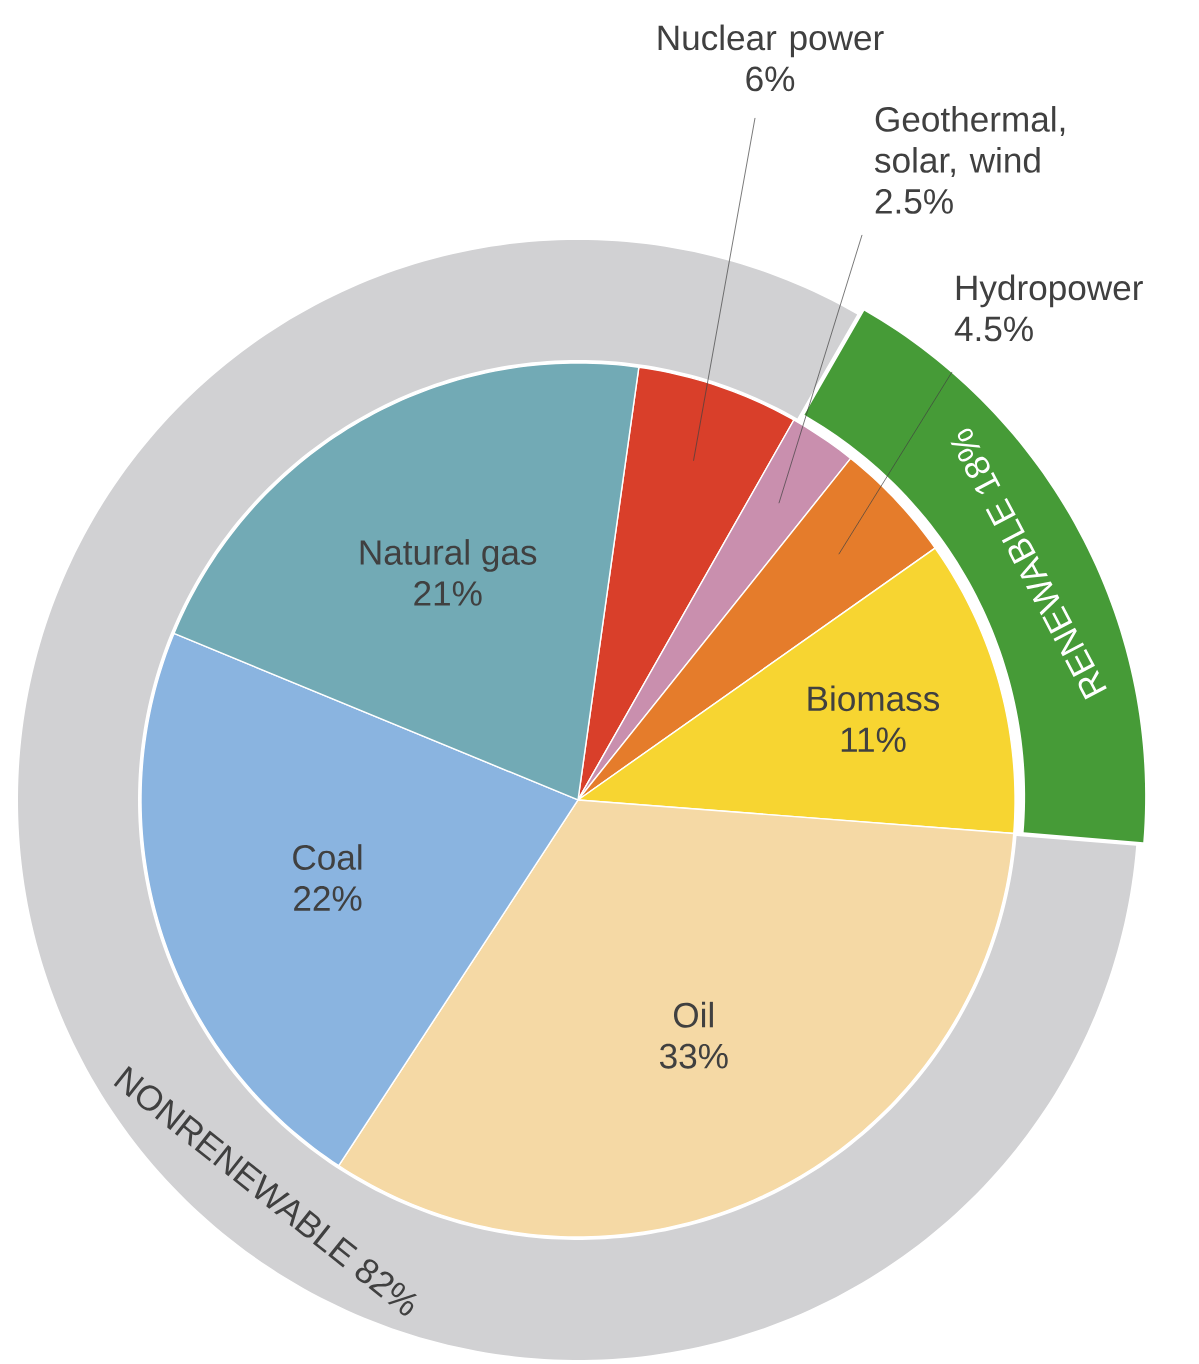  Describe the element at coordinates (328, 898) in the screenshot. I see `data-label: 22%` at that location.